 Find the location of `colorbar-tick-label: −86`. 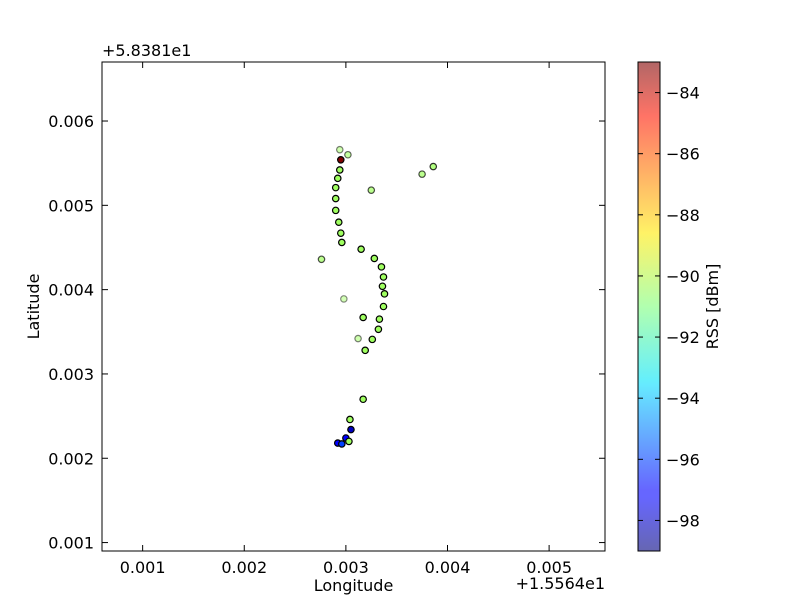

colorbar-tick-label: −86 is located at coordinates (683, 154).